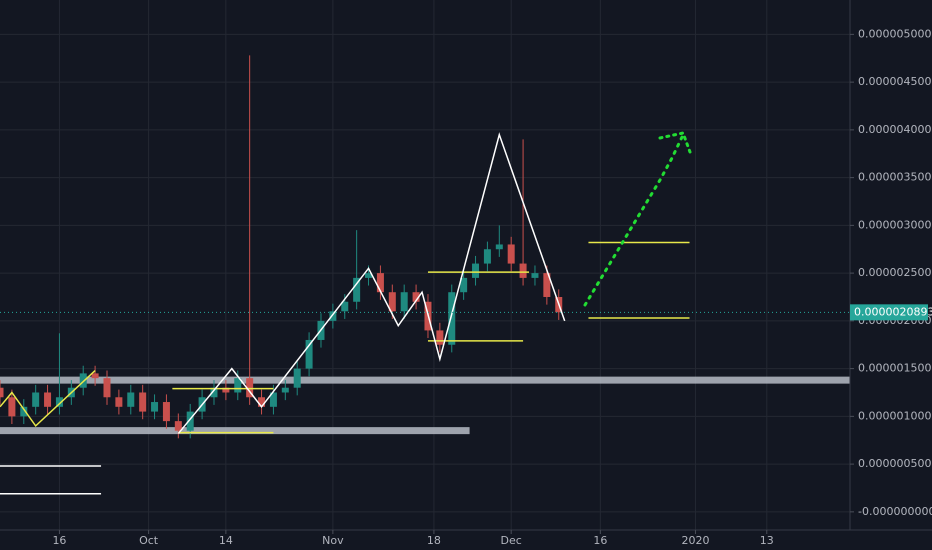  What do you see at coordinates (333, 540) in the screenshot?
I see `x-tick-label: Nov` at bounding box center [333, 540].